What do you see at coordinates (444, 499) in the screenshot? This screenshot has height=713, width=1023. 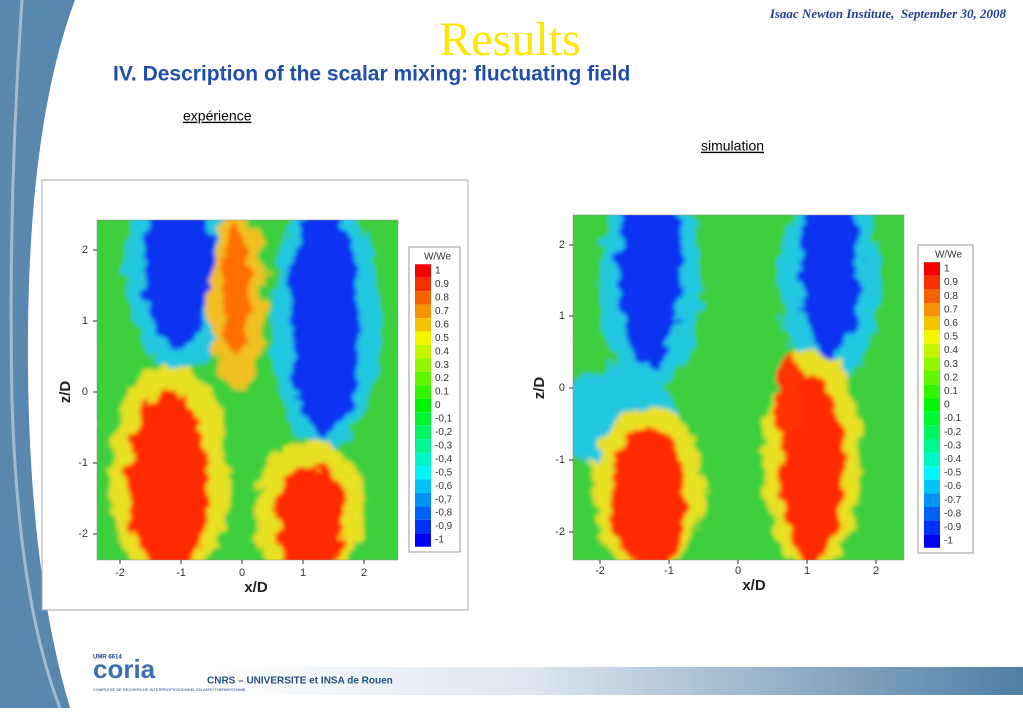 I see `colorbar-label: -0,7` at bounding box center [444, 499].